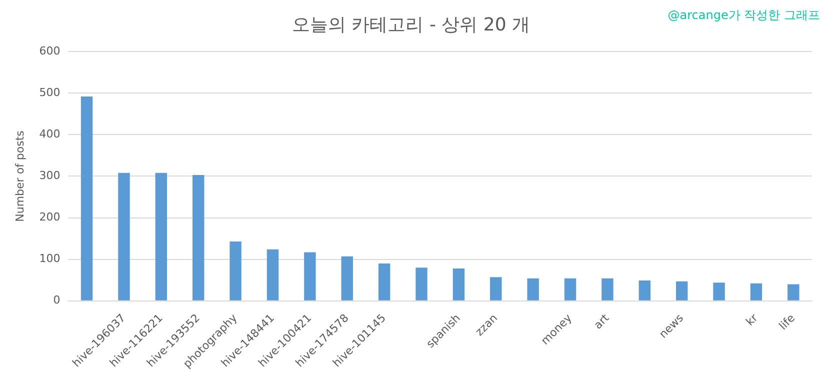  I want to click on x-tick-label: kr, so click(752, 319).